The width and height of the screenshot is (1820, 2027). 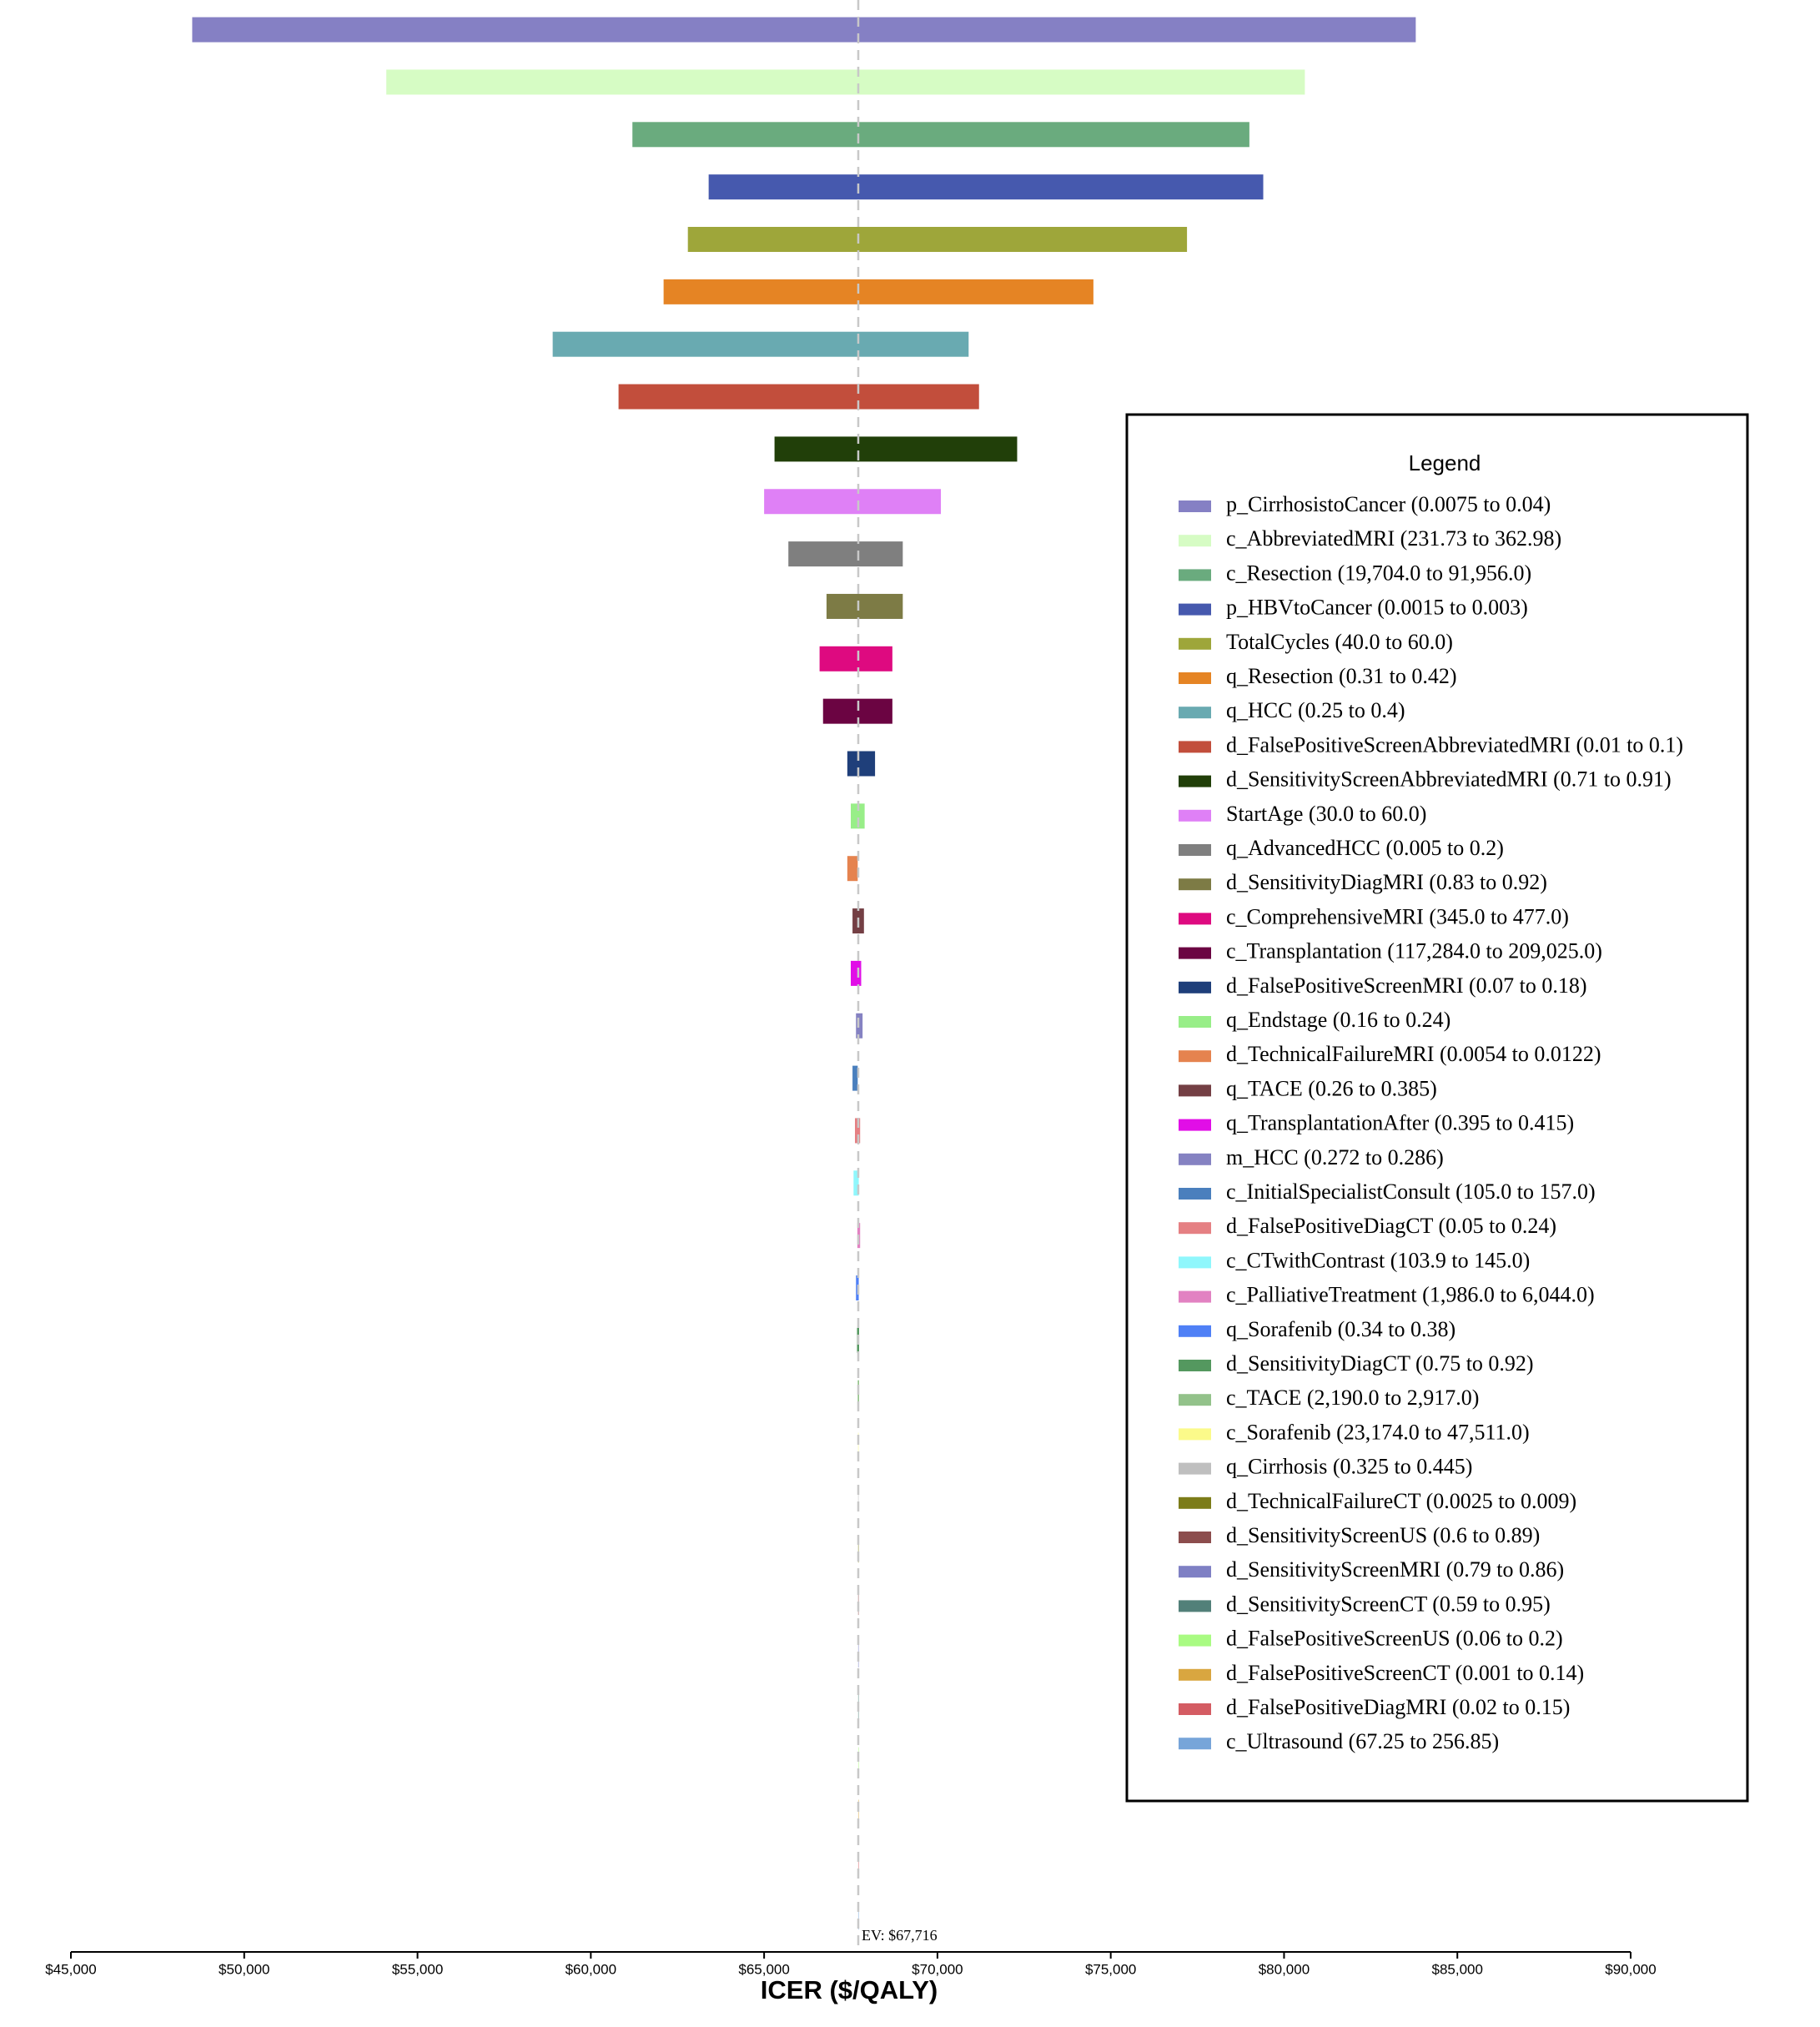 I want to click on legend-label: c_Ultrasound (67.25 to 256.85), so click(x=1362, y=1741).